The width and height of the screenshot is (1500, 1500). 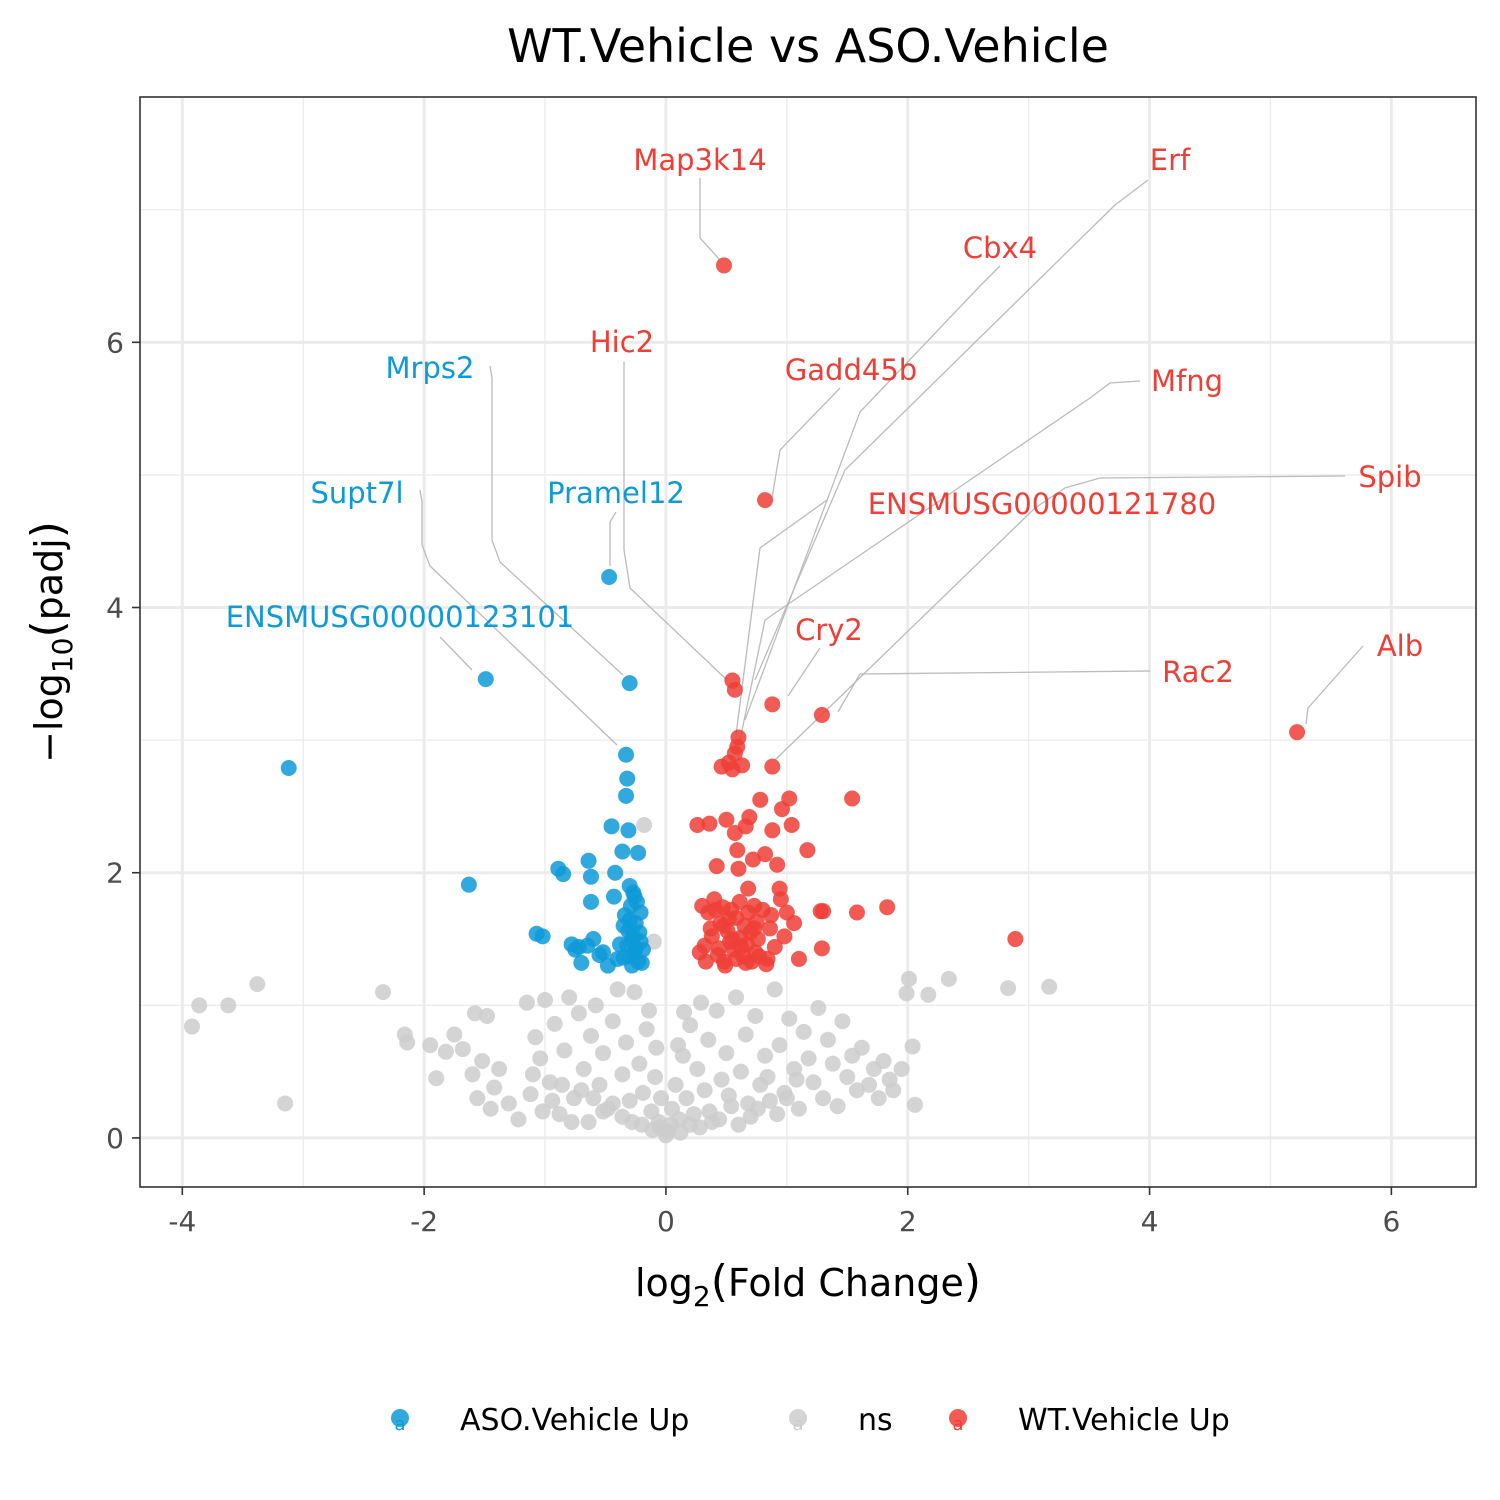 I want to click on x-tick-label: -2, so click(x=424, y=1221).